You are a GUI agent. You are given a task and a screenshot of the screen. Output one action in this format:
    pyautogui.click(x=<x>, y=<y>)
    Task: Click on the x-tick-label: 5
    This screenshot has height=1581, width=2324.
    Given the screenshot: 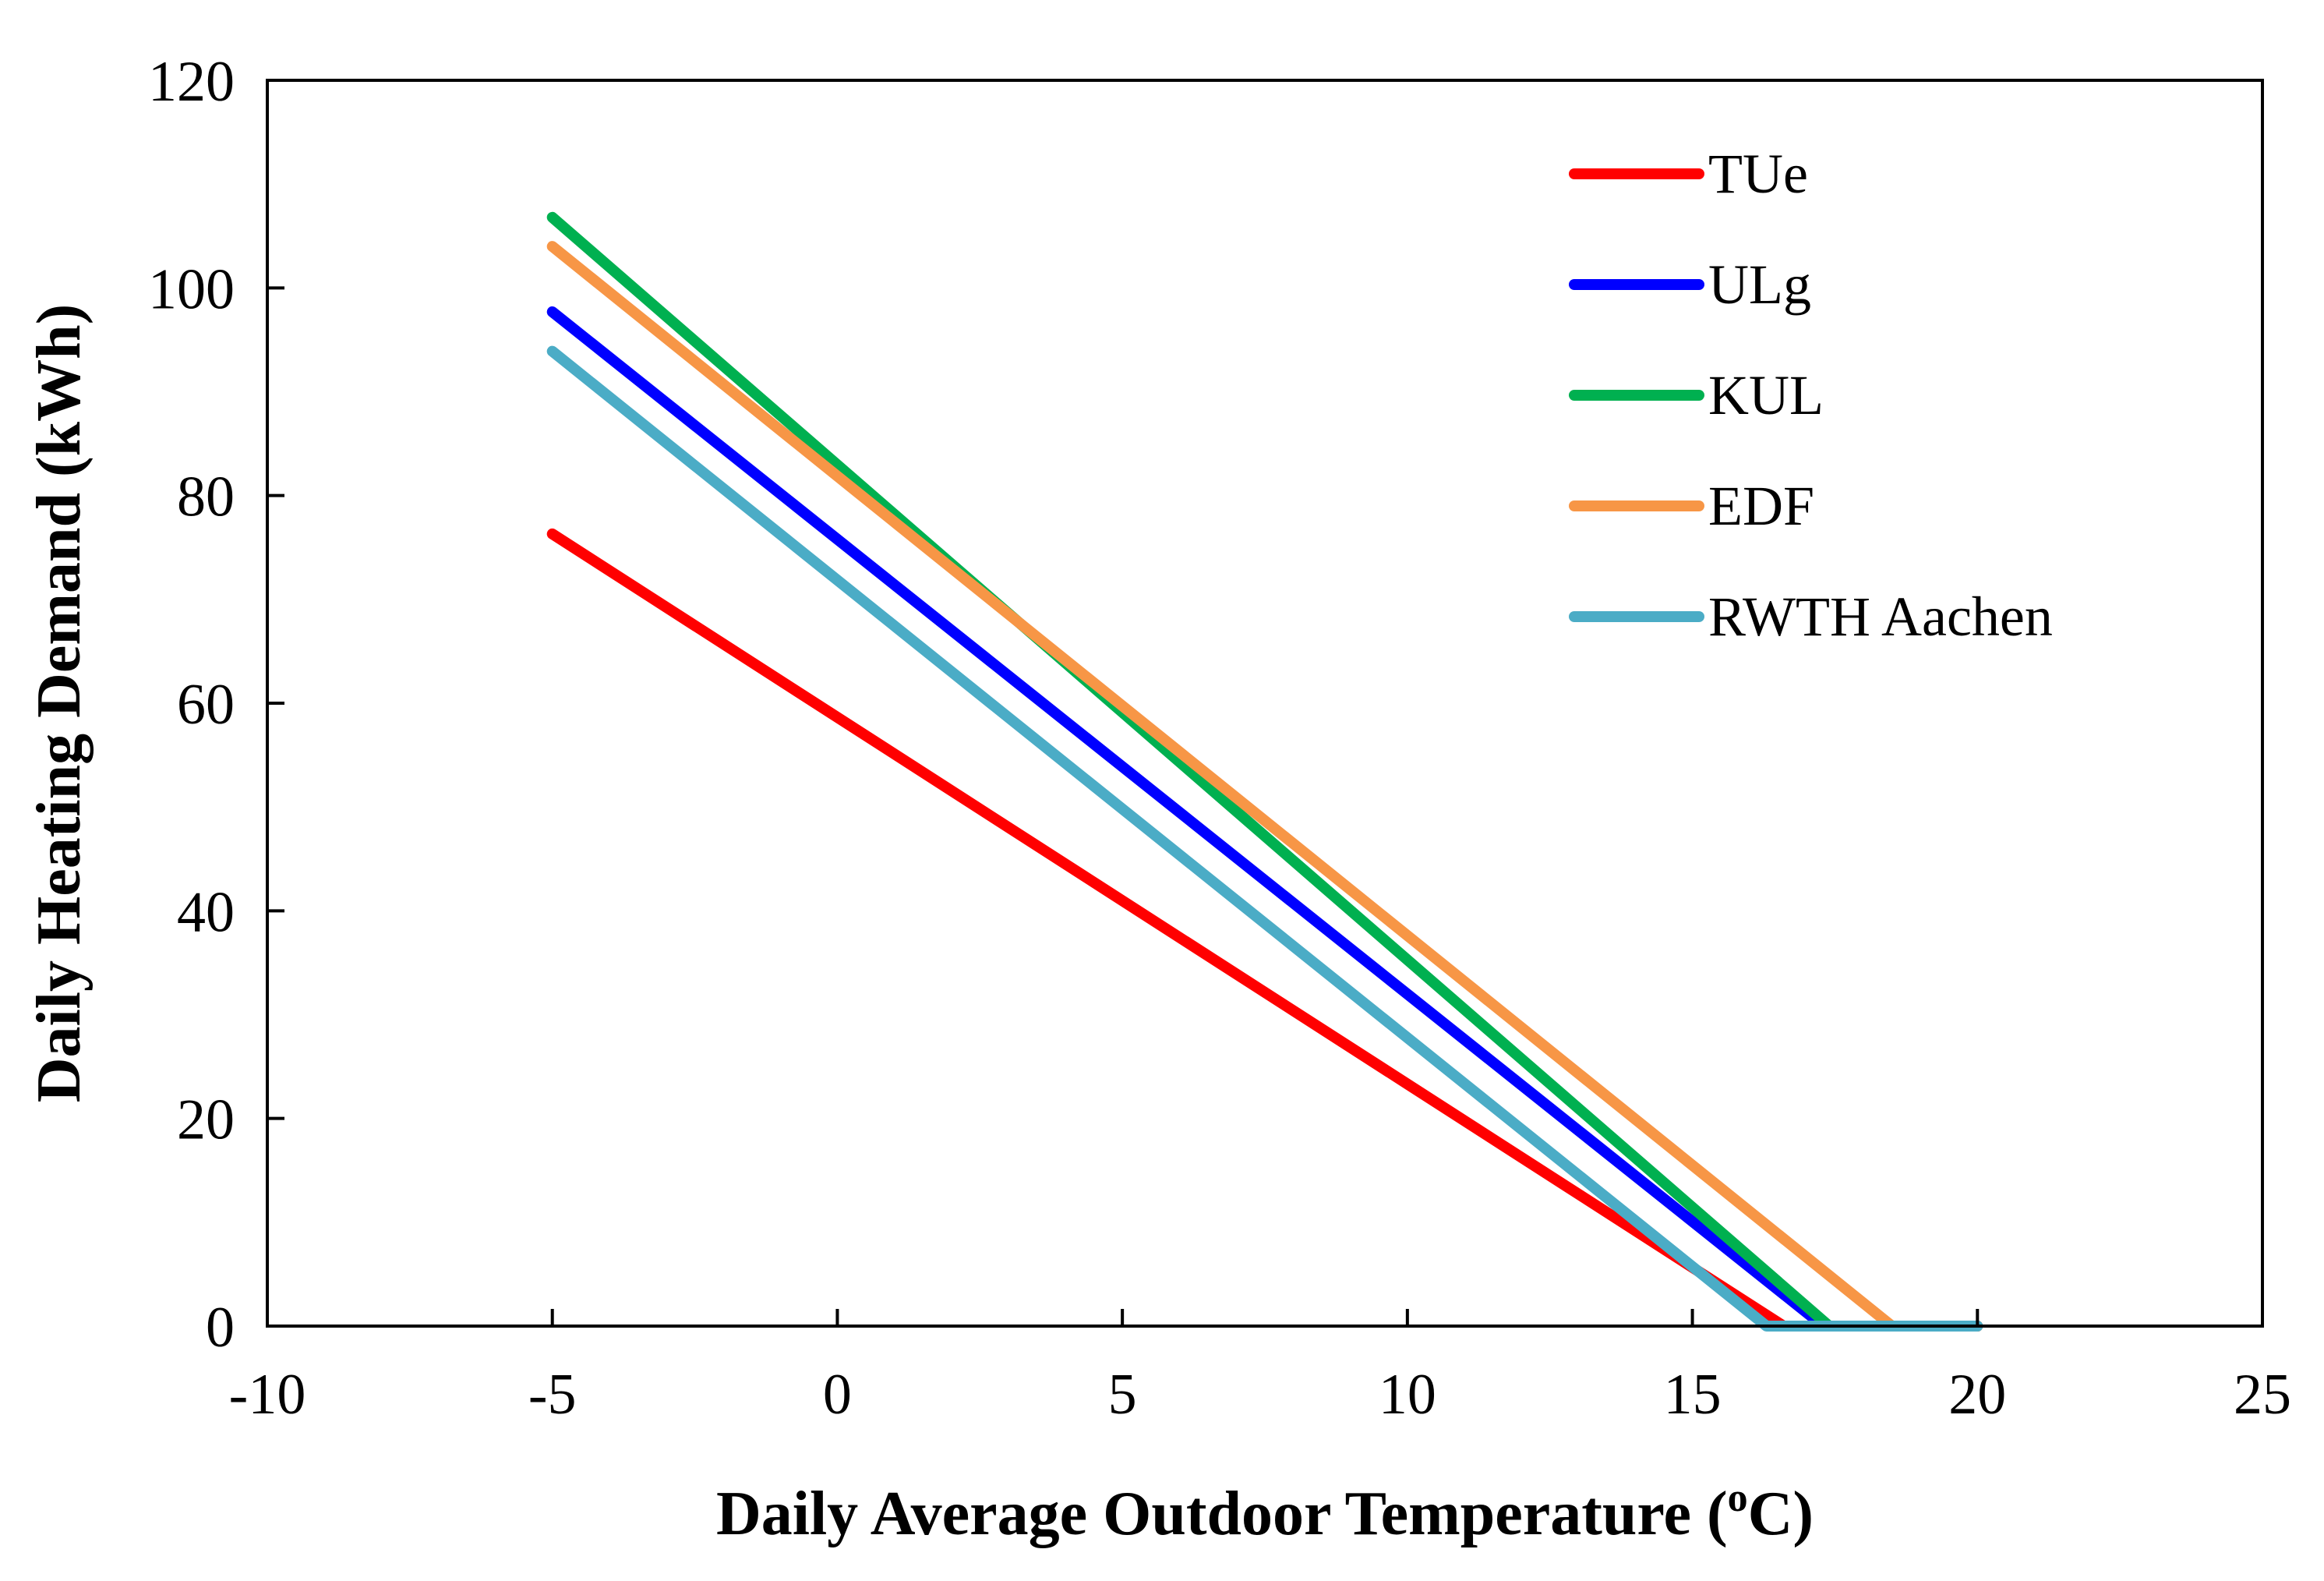 What is the action you would take?
    pyautogui.click(x=1122, y=1395)
    